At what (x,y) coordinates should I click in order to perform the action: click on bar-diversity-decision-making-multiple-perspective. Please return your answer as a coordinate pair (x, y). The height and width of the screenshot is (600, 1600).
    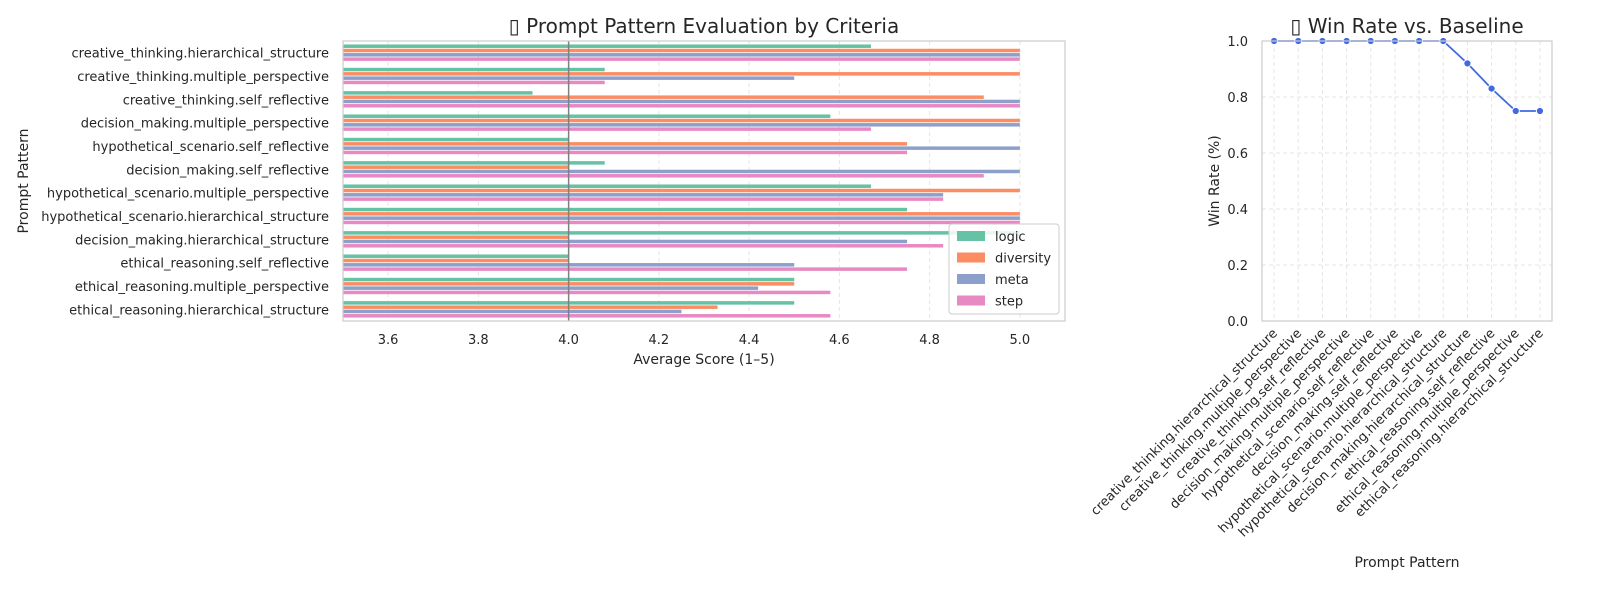
    Looking at the image, I should click on (681, 120).